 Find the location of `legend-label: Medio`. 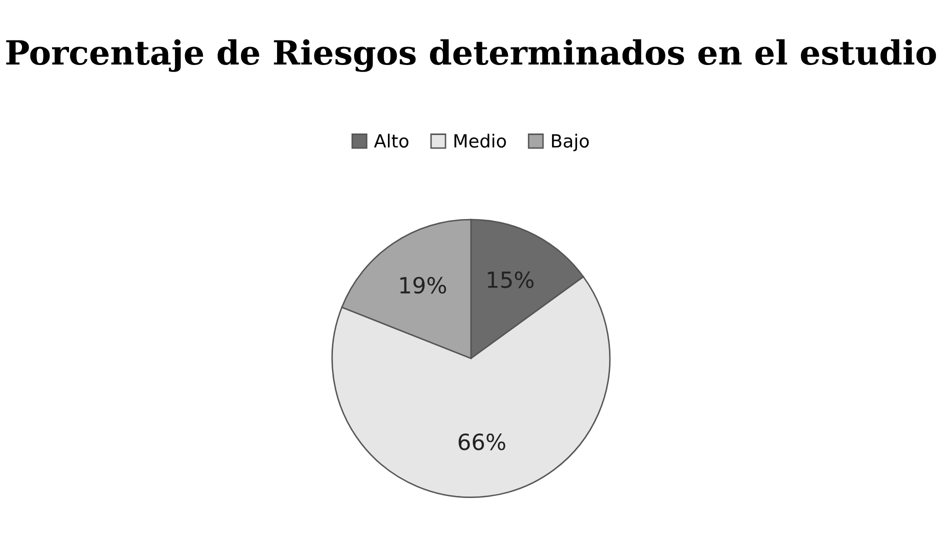

legend-label: Medio is located at coordinates (480, 141).